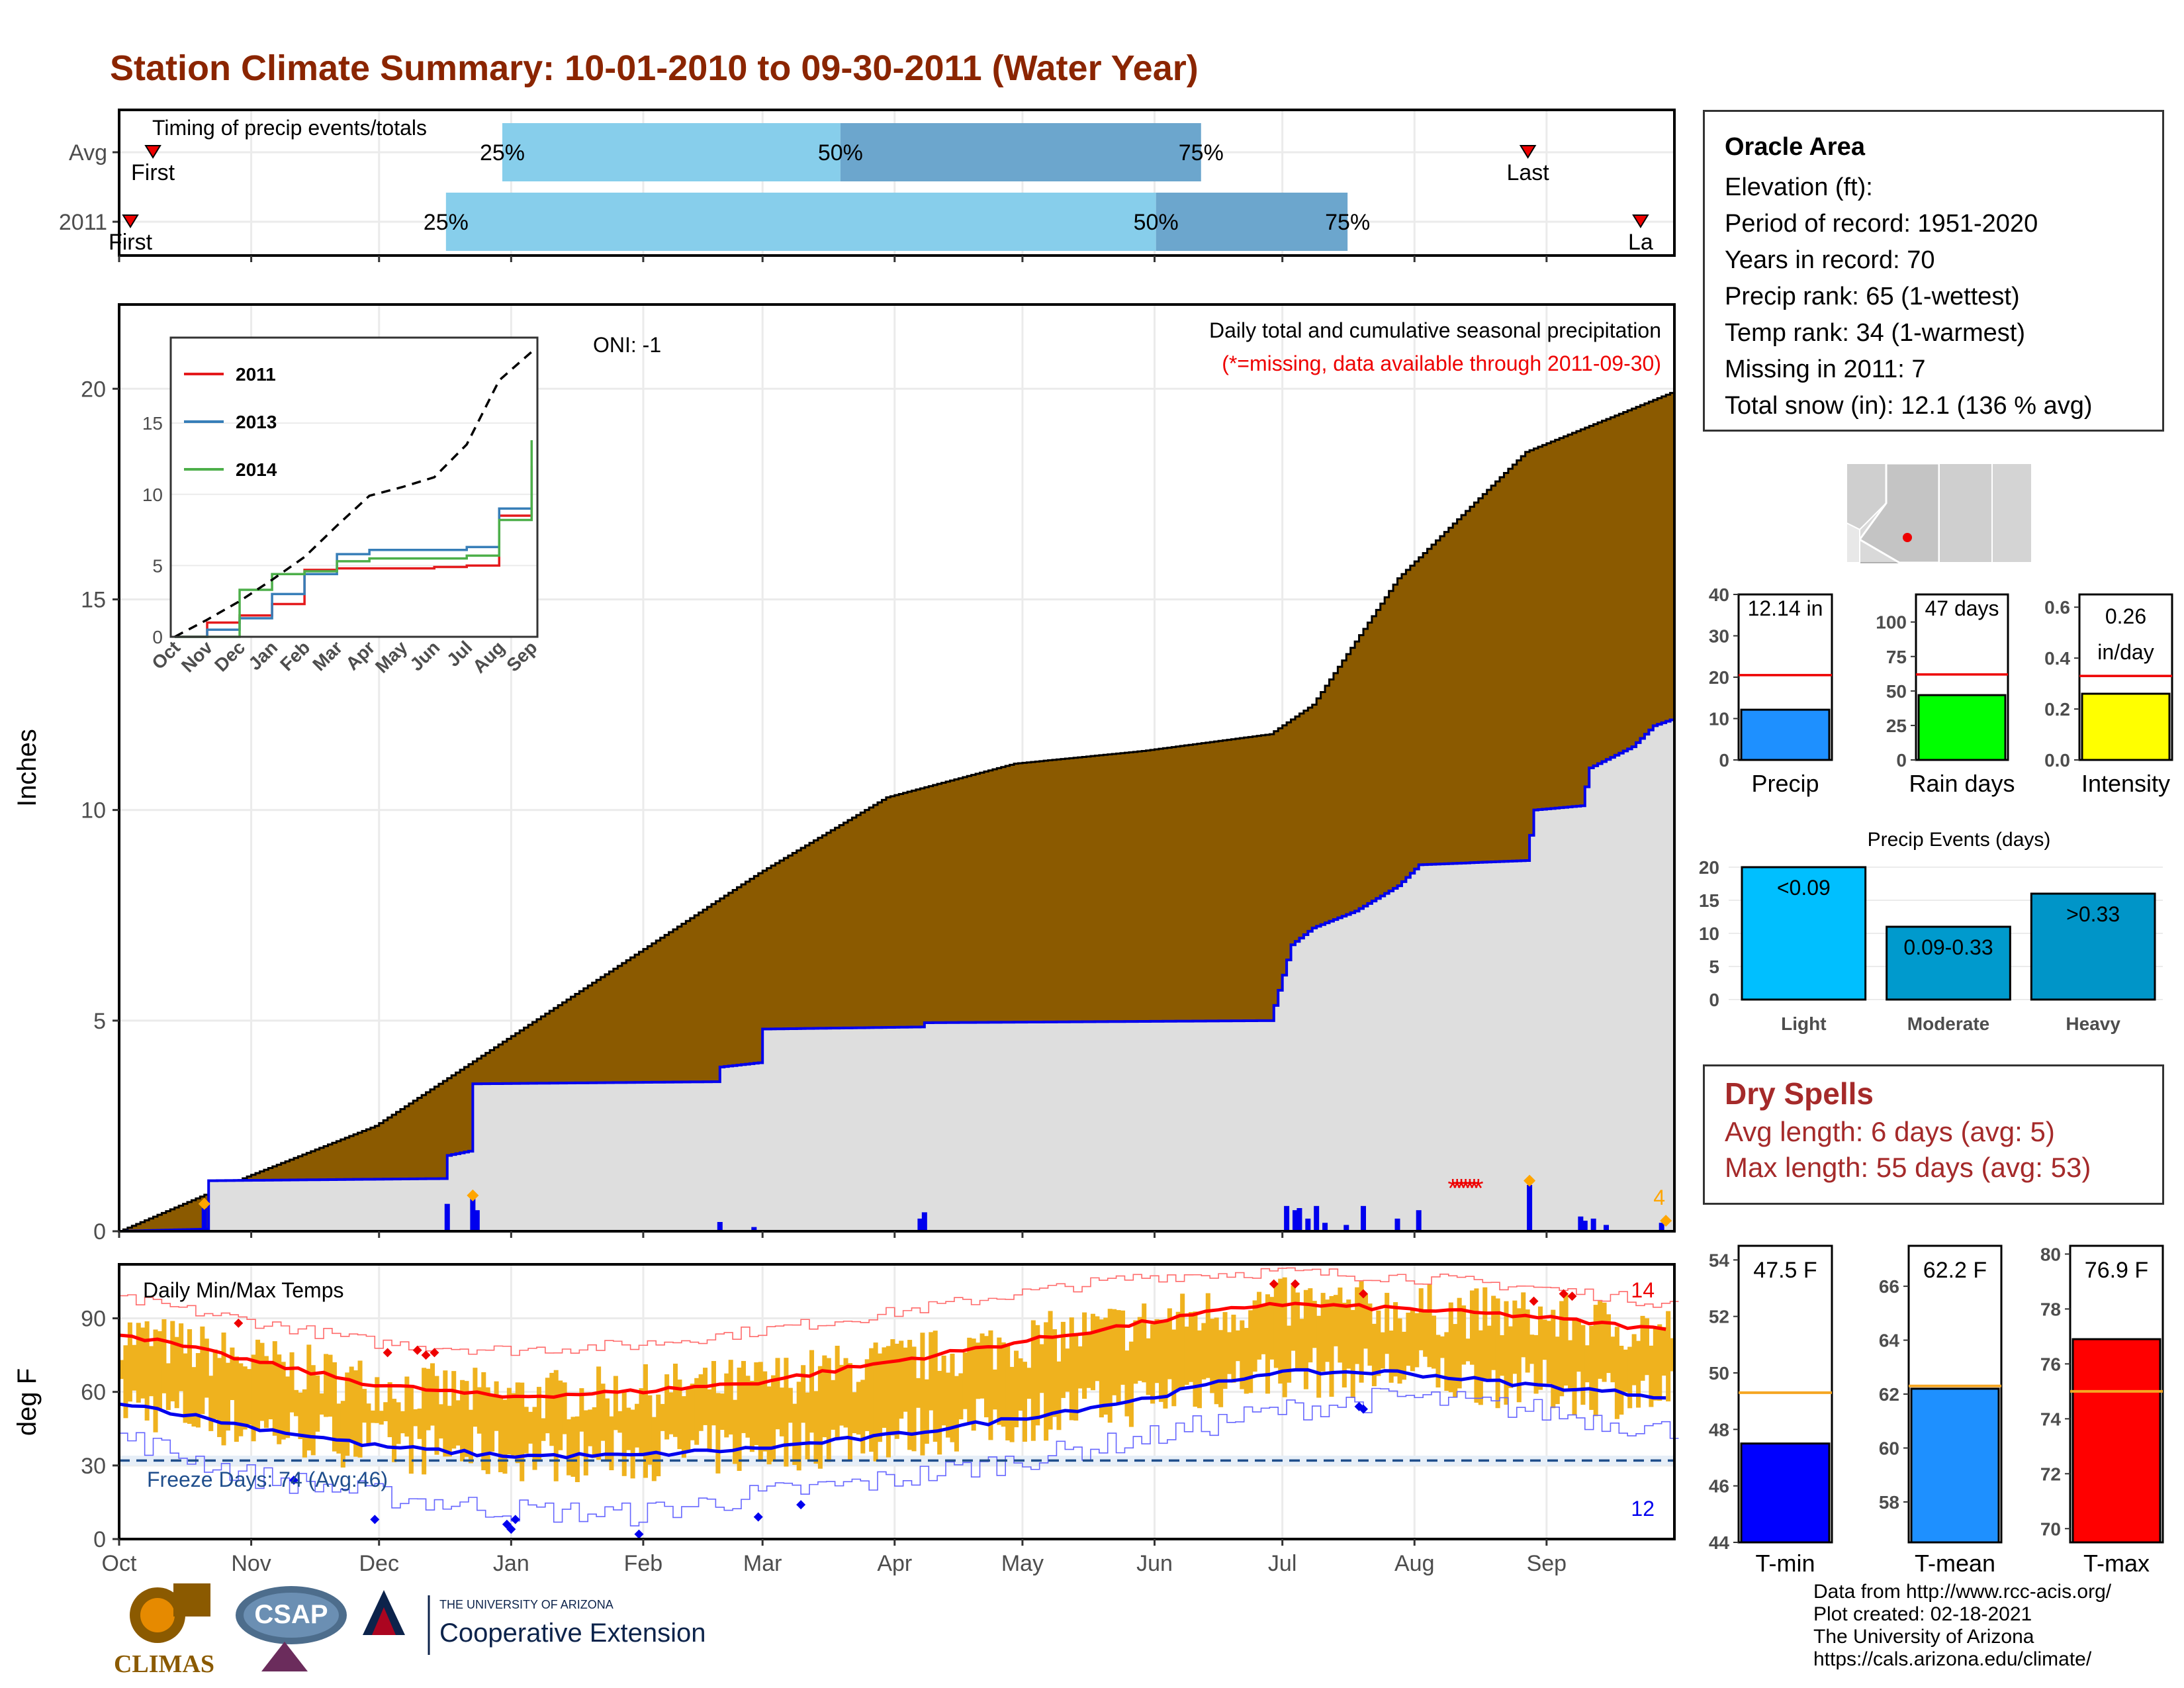 This screenshot has width=2184, height=1688. I want to click on csap-logo-text: CSAP, so click(291, 1614).